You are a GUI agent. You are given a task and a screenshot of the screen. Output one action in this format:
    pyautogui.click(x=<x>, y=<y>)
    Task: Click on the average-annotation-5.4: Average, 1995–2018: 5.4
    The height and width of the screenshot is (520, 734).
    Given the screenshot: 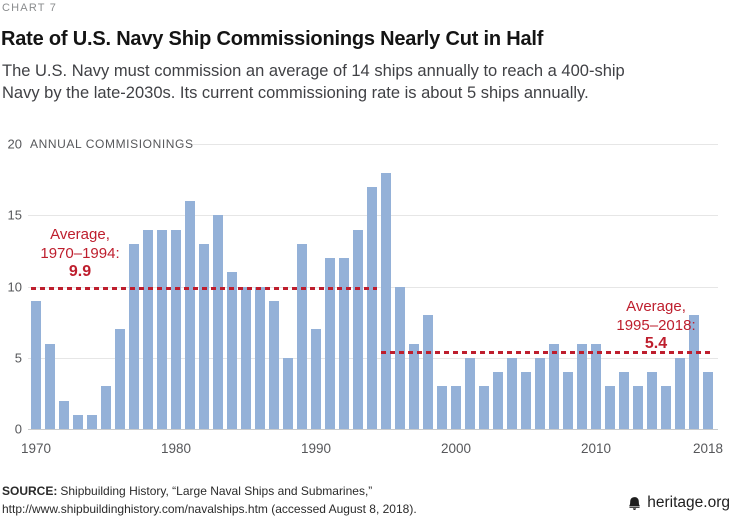 What is the action you would take?
    pyautogui.click(x=656, y=326)
    